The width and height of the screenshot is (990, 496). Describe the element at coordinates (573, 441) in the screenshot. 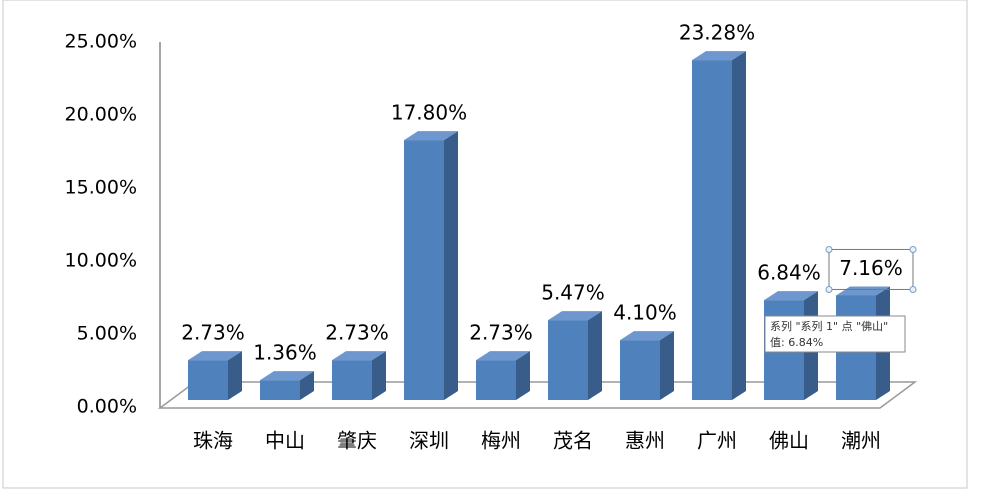

I see `x-tick-label: 茂名` at that location.